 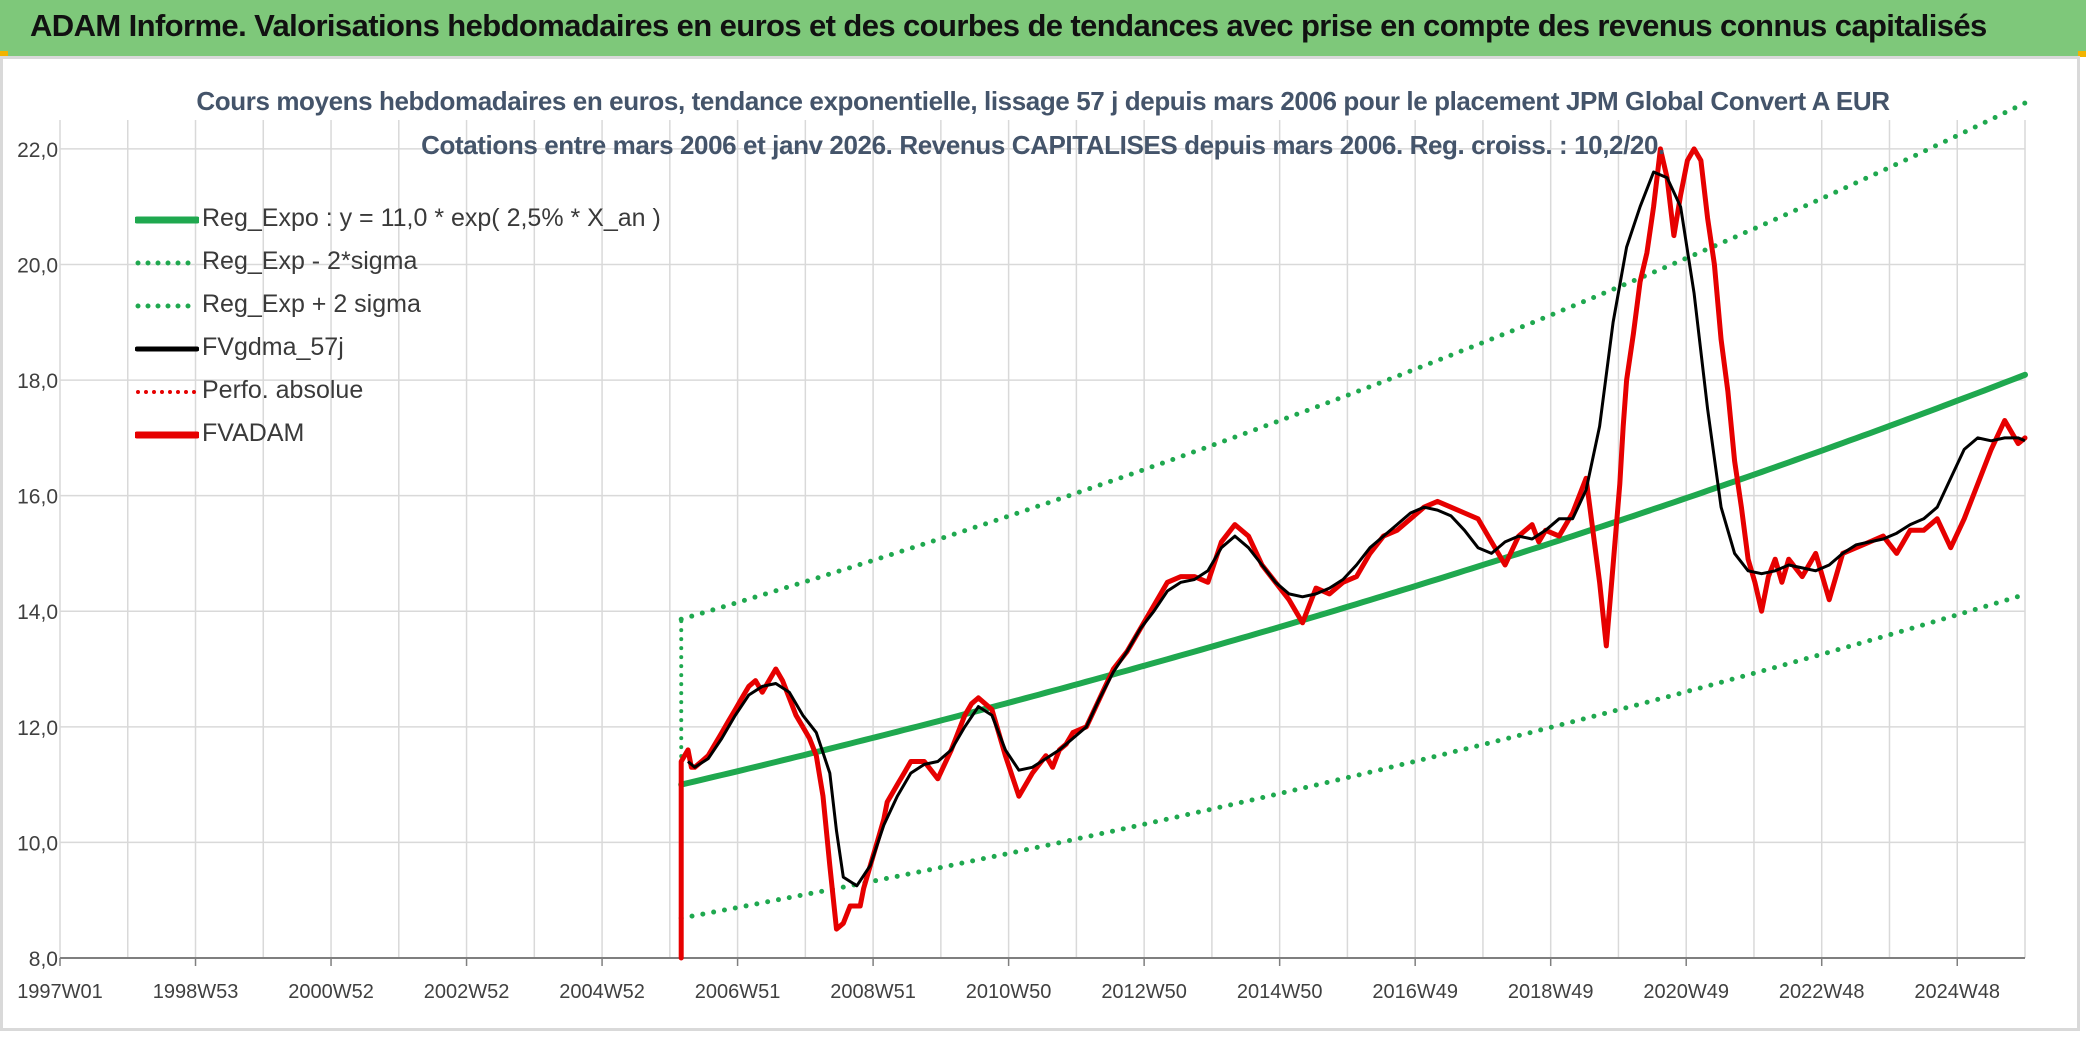 What do you see at coordinates (1686, 992) in the screenshot?
I see `x-tick-label: 2020W49` at bounding box center [1686, 992].